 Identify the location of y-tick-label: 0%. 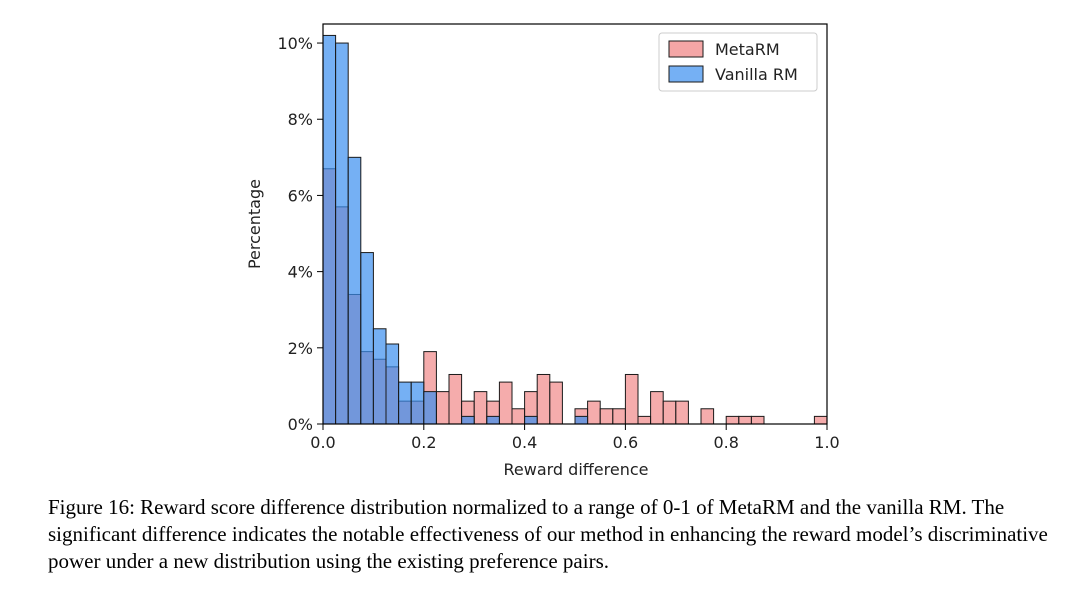
(300, 424).